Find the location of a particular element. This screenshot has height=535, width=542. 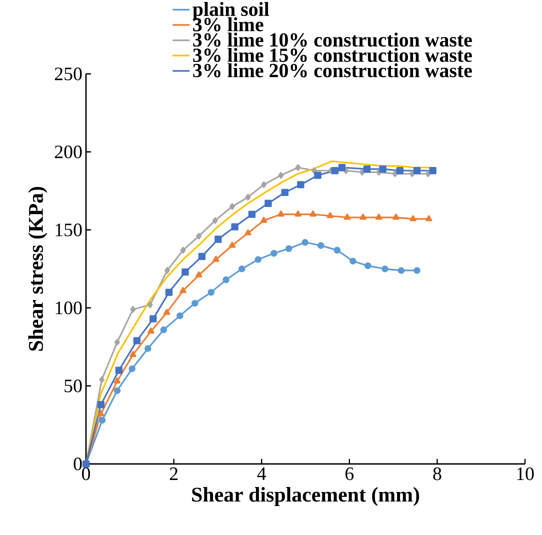

x-tick-label: 8 is located at coordinates (437, 473).